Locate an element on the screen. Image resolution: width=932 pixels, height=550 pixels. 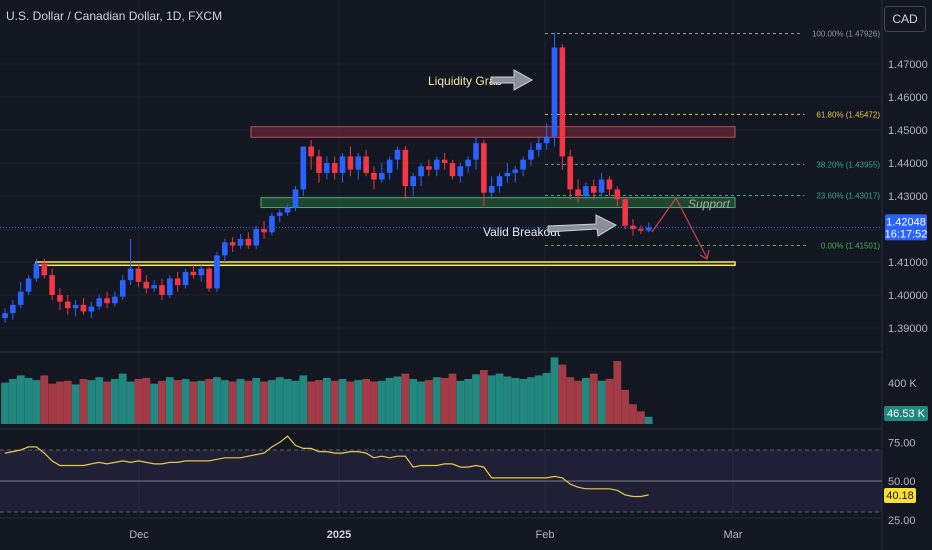
volume-last: 46.53 K is located at coordinates (906, 414).